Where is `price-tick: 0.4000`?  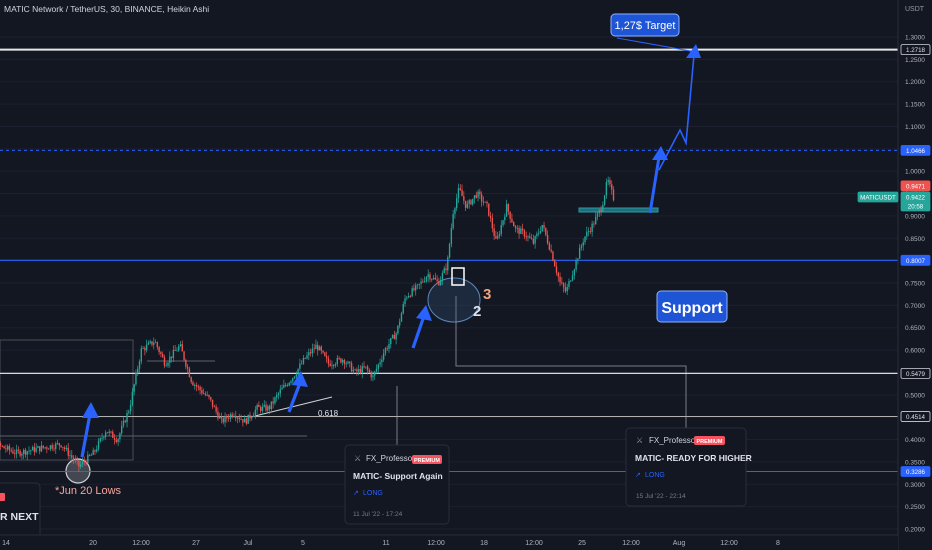 price-tick: 0.4000 is located at coordinates (915, 440).